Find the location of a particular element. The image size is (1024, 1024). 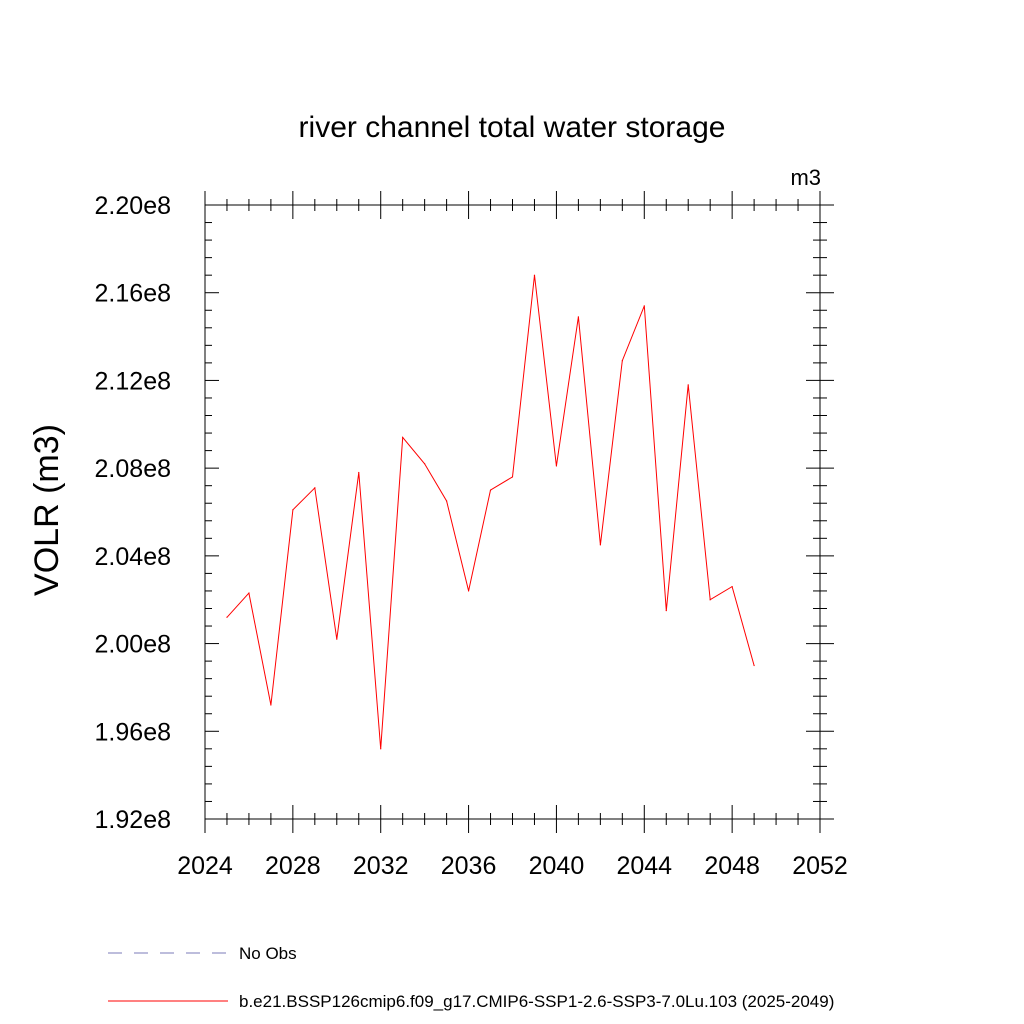

x-tick-label: 2024 is located at coordinates (205, 866).